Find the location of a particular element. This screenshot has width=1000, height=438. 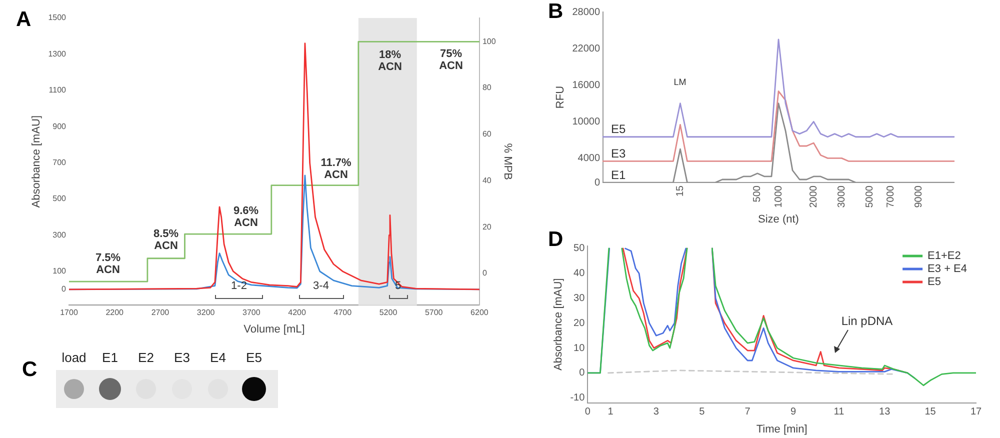

x-tick-label: 13 is located at coordinates (885, 412).